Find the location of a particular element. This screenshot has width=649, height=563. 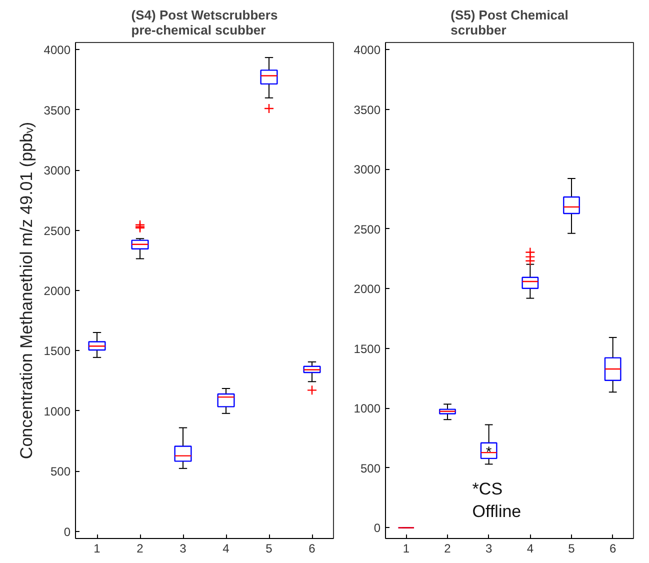

annotation: *CS Offline is located at coordinates (497, 500).